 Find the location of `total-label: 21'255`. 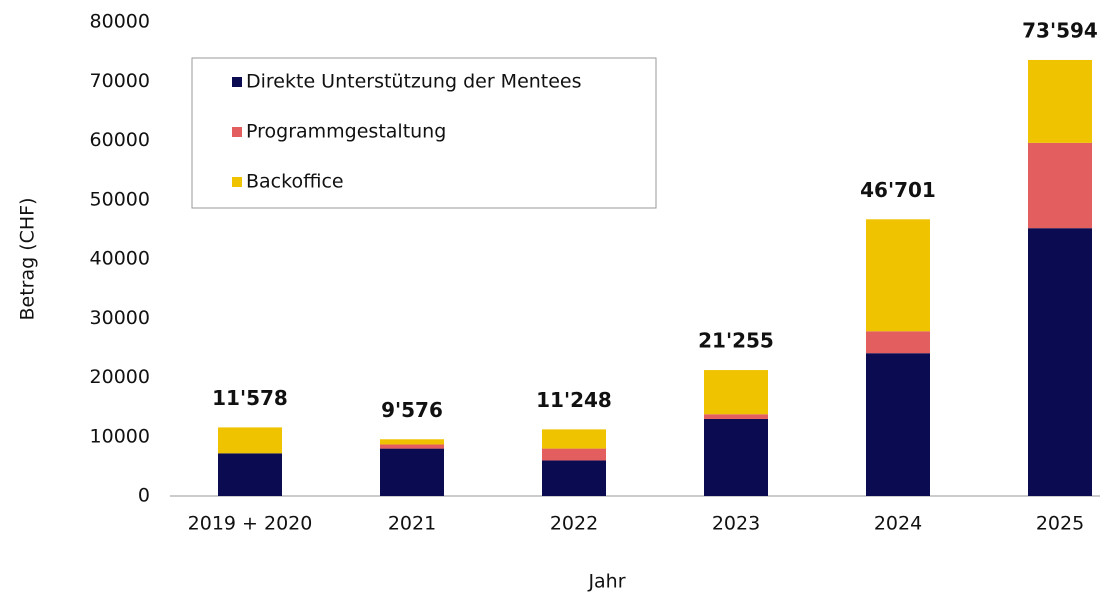

total-label: 21'255 is located at coordinates (736, 341).